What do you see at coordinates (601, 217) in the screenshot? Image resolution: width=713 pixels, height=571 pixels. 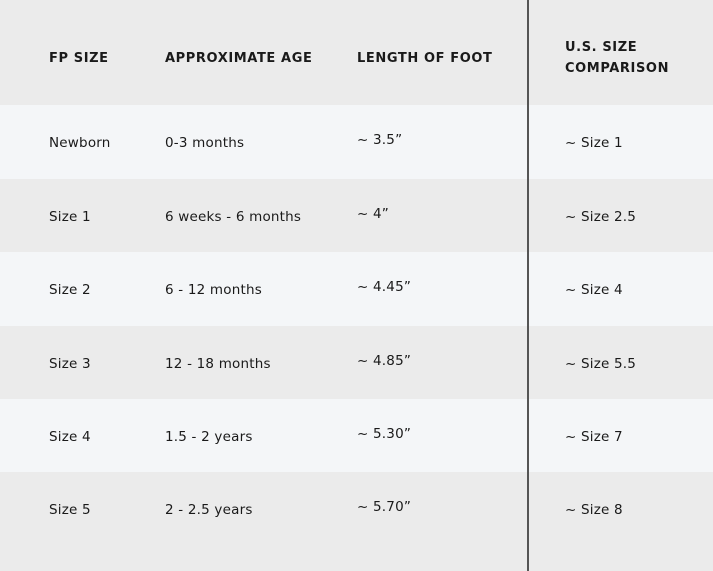 I see `us-size-cell: ~ Size 2.5` at bounding box center [601, 217].